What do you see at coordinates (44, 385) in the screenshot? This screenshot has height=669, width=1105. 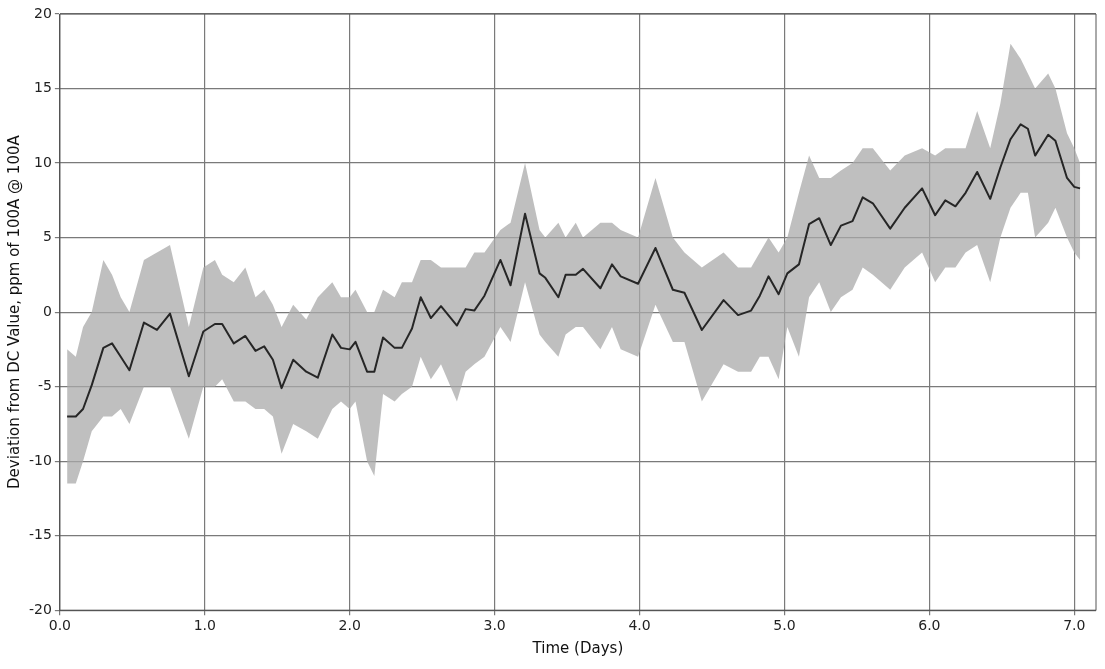 I see `y-tick-label: -5` at bounding box center [44, 385].